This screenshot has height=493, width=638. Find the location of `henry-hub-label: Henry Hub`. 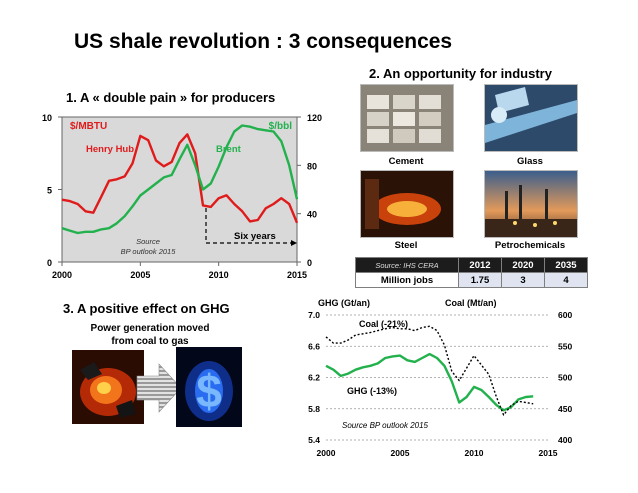

henry-hub-label: Henry Hub is located at coordinates (110, 149).